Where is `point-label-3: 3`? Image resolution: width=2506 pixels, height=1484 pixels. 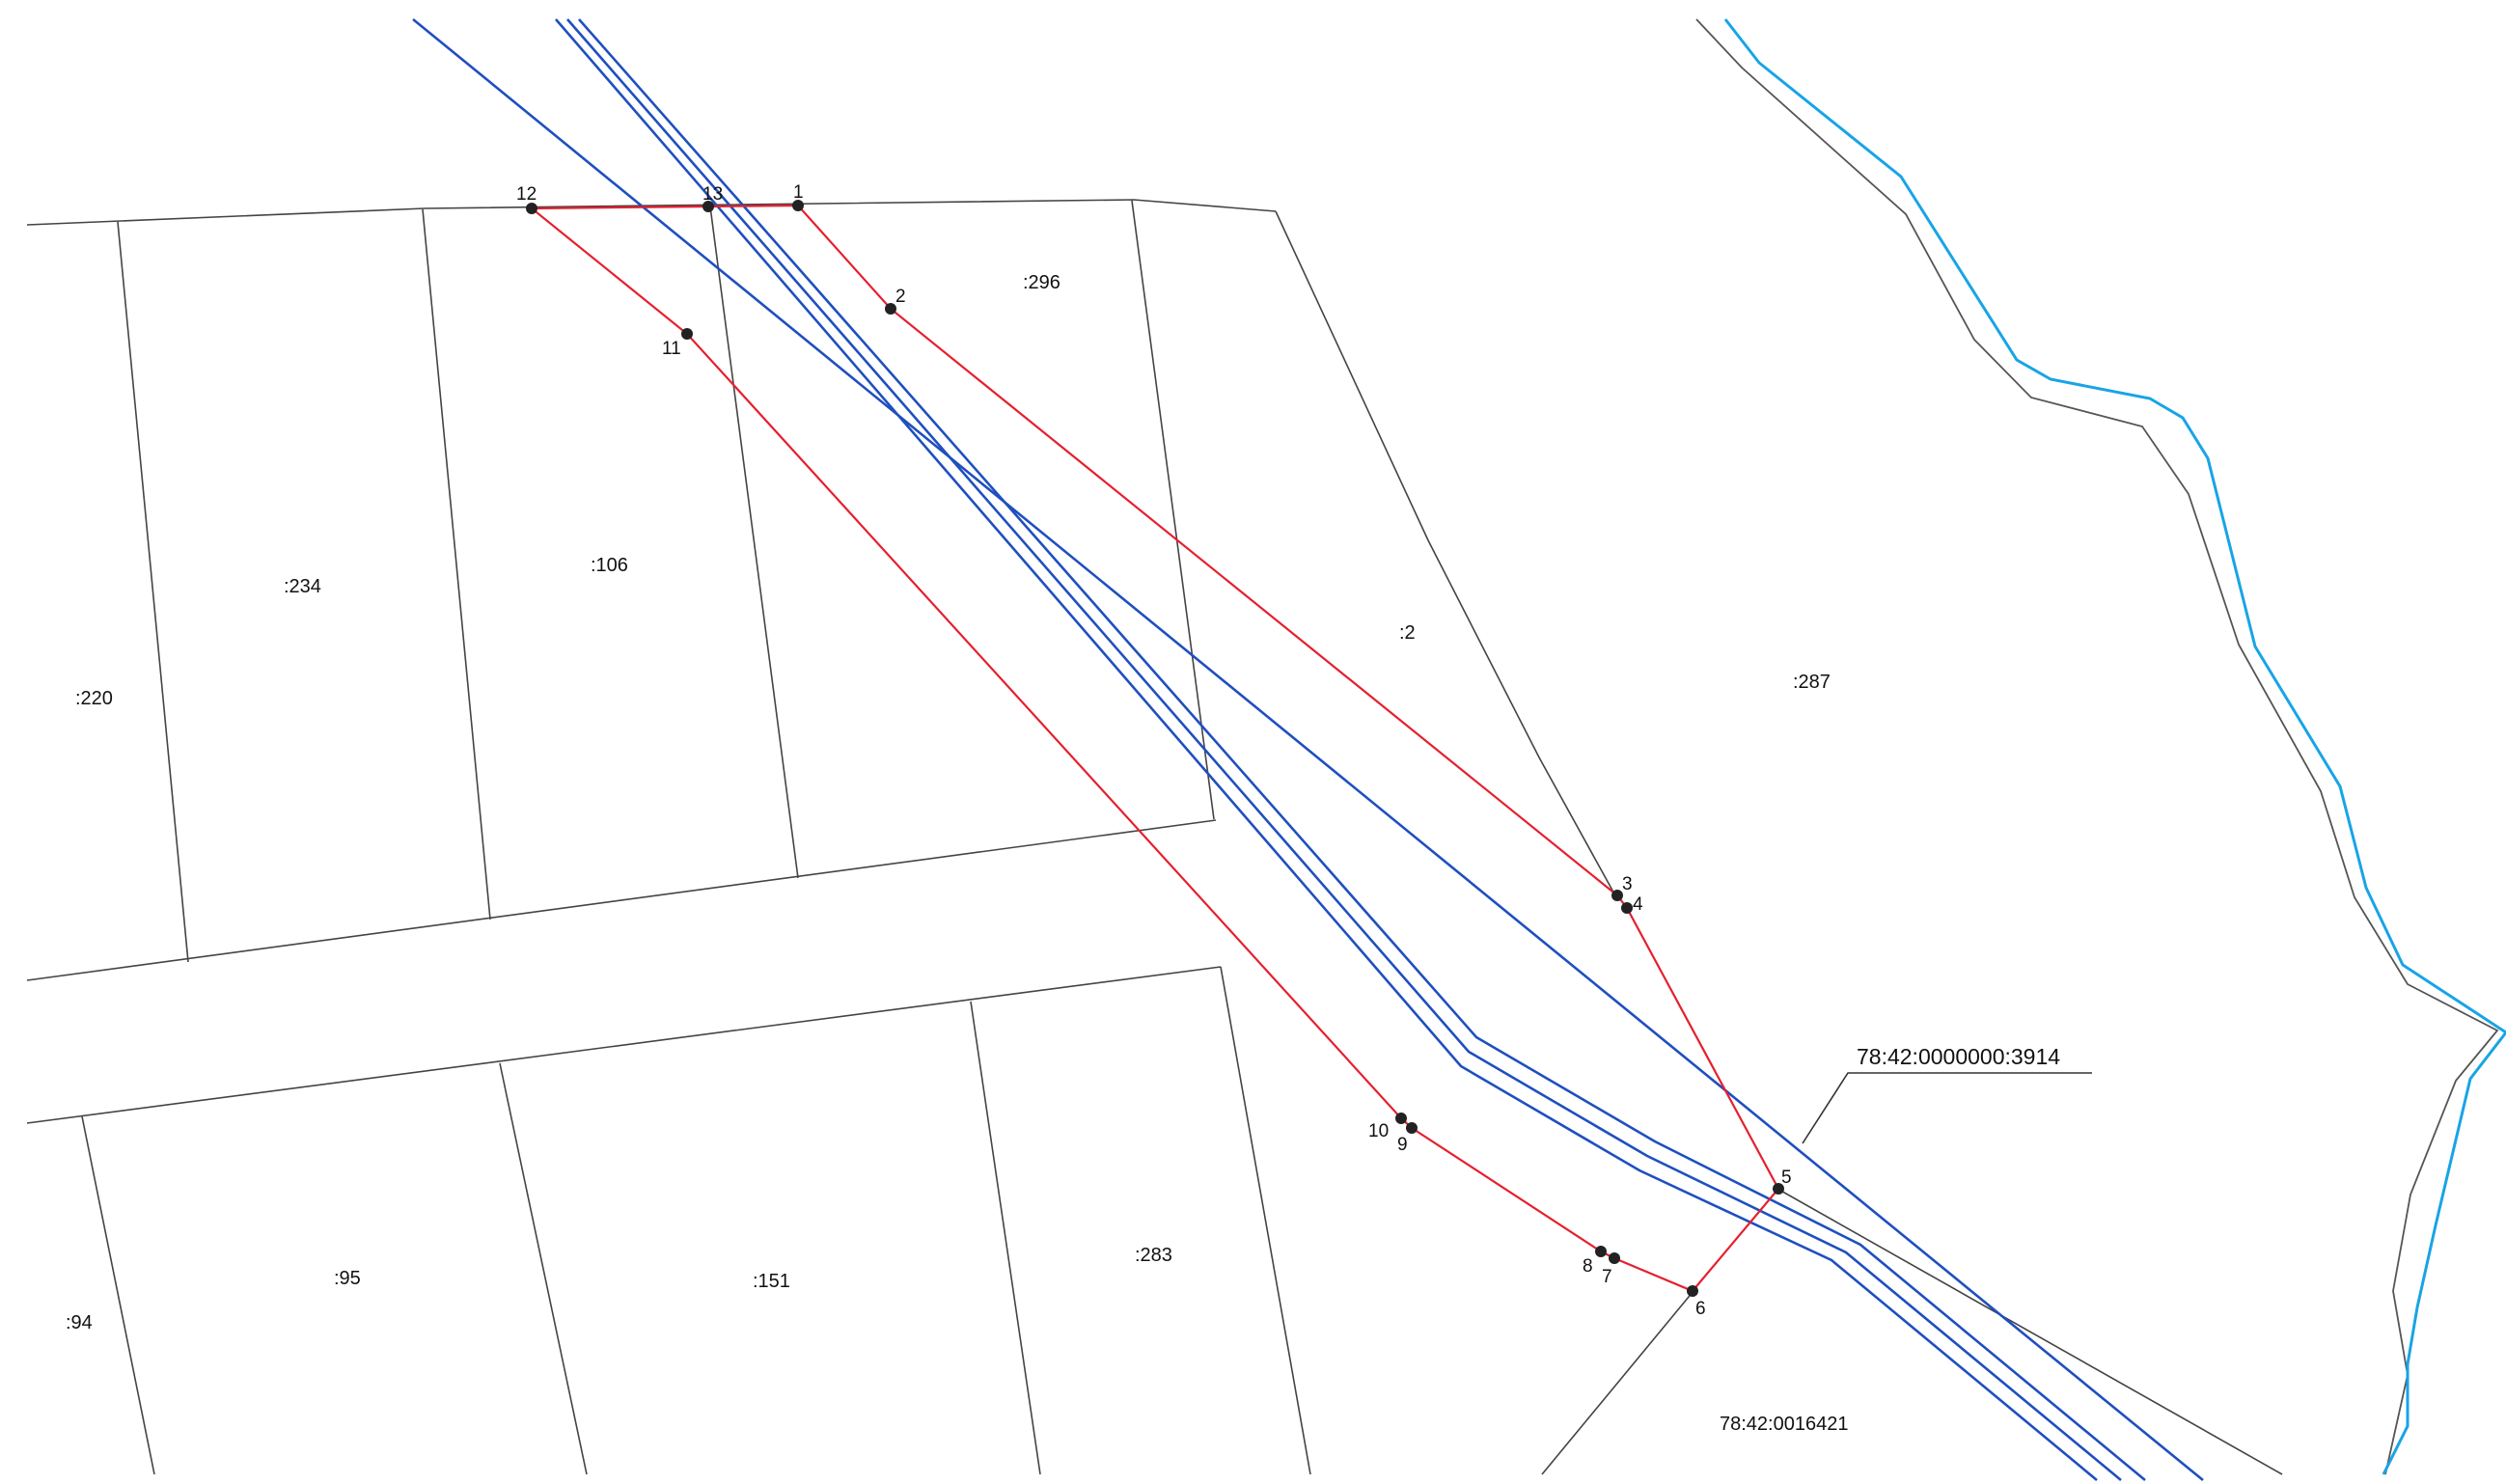 point-label-3: 3 is located at coordinates (1628, 884).